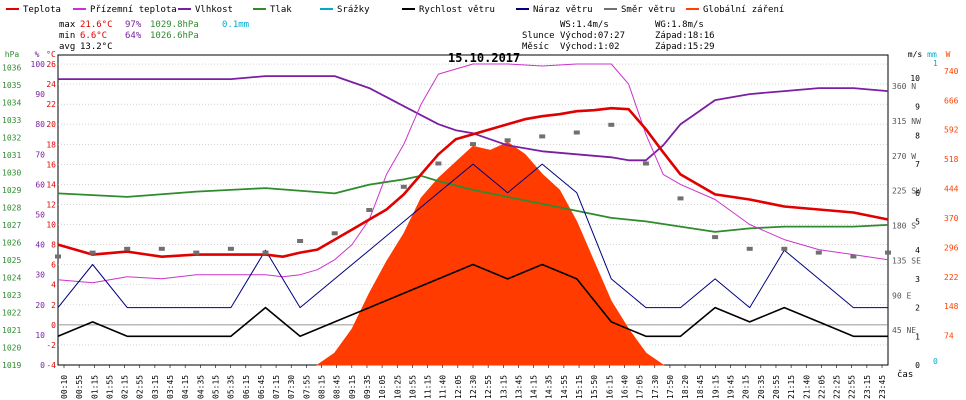  I want to click on tick-pressure: 1027, so click(11, 225).